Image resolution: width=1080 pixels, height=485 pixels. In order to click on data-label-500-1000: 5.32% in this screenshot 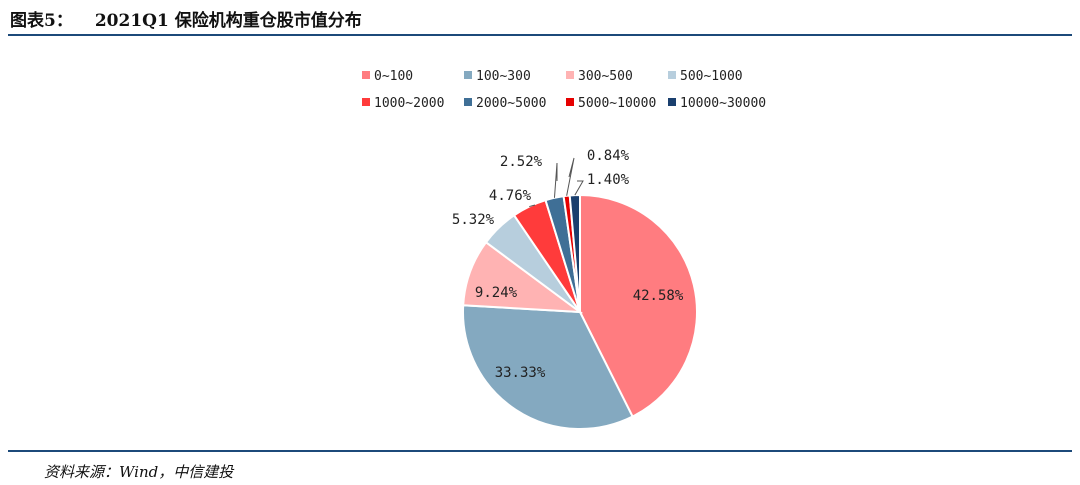, I will do `click(473, 220)`.